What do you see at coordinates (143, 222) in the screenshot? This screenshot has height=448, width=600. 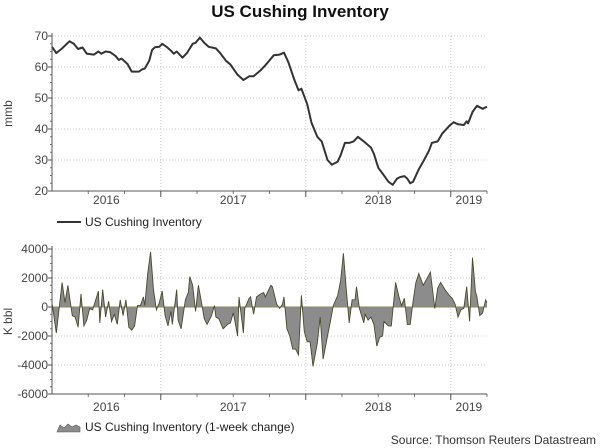 I see `legend-label: US Cushing Inventory` at bounding box center [143, 222].